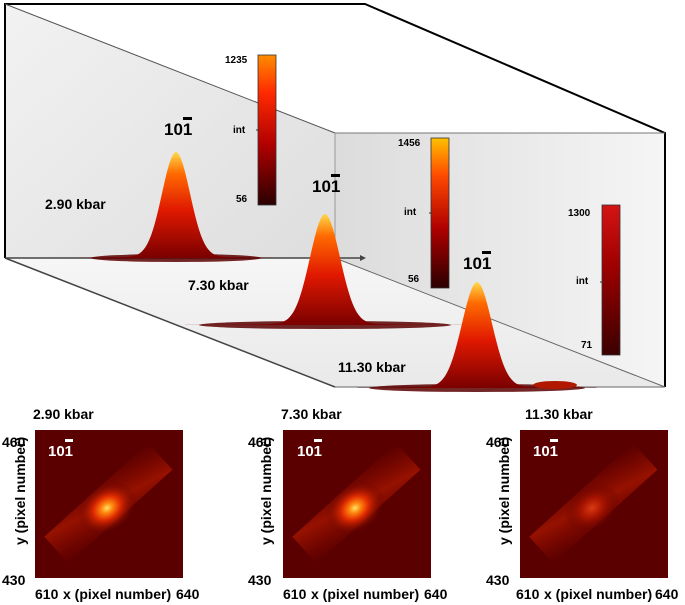 This screenshot has height=605, width=685. Describe the element at coordinates (170, 322) in the screenshot. I see `floor-diagonal` at that location.